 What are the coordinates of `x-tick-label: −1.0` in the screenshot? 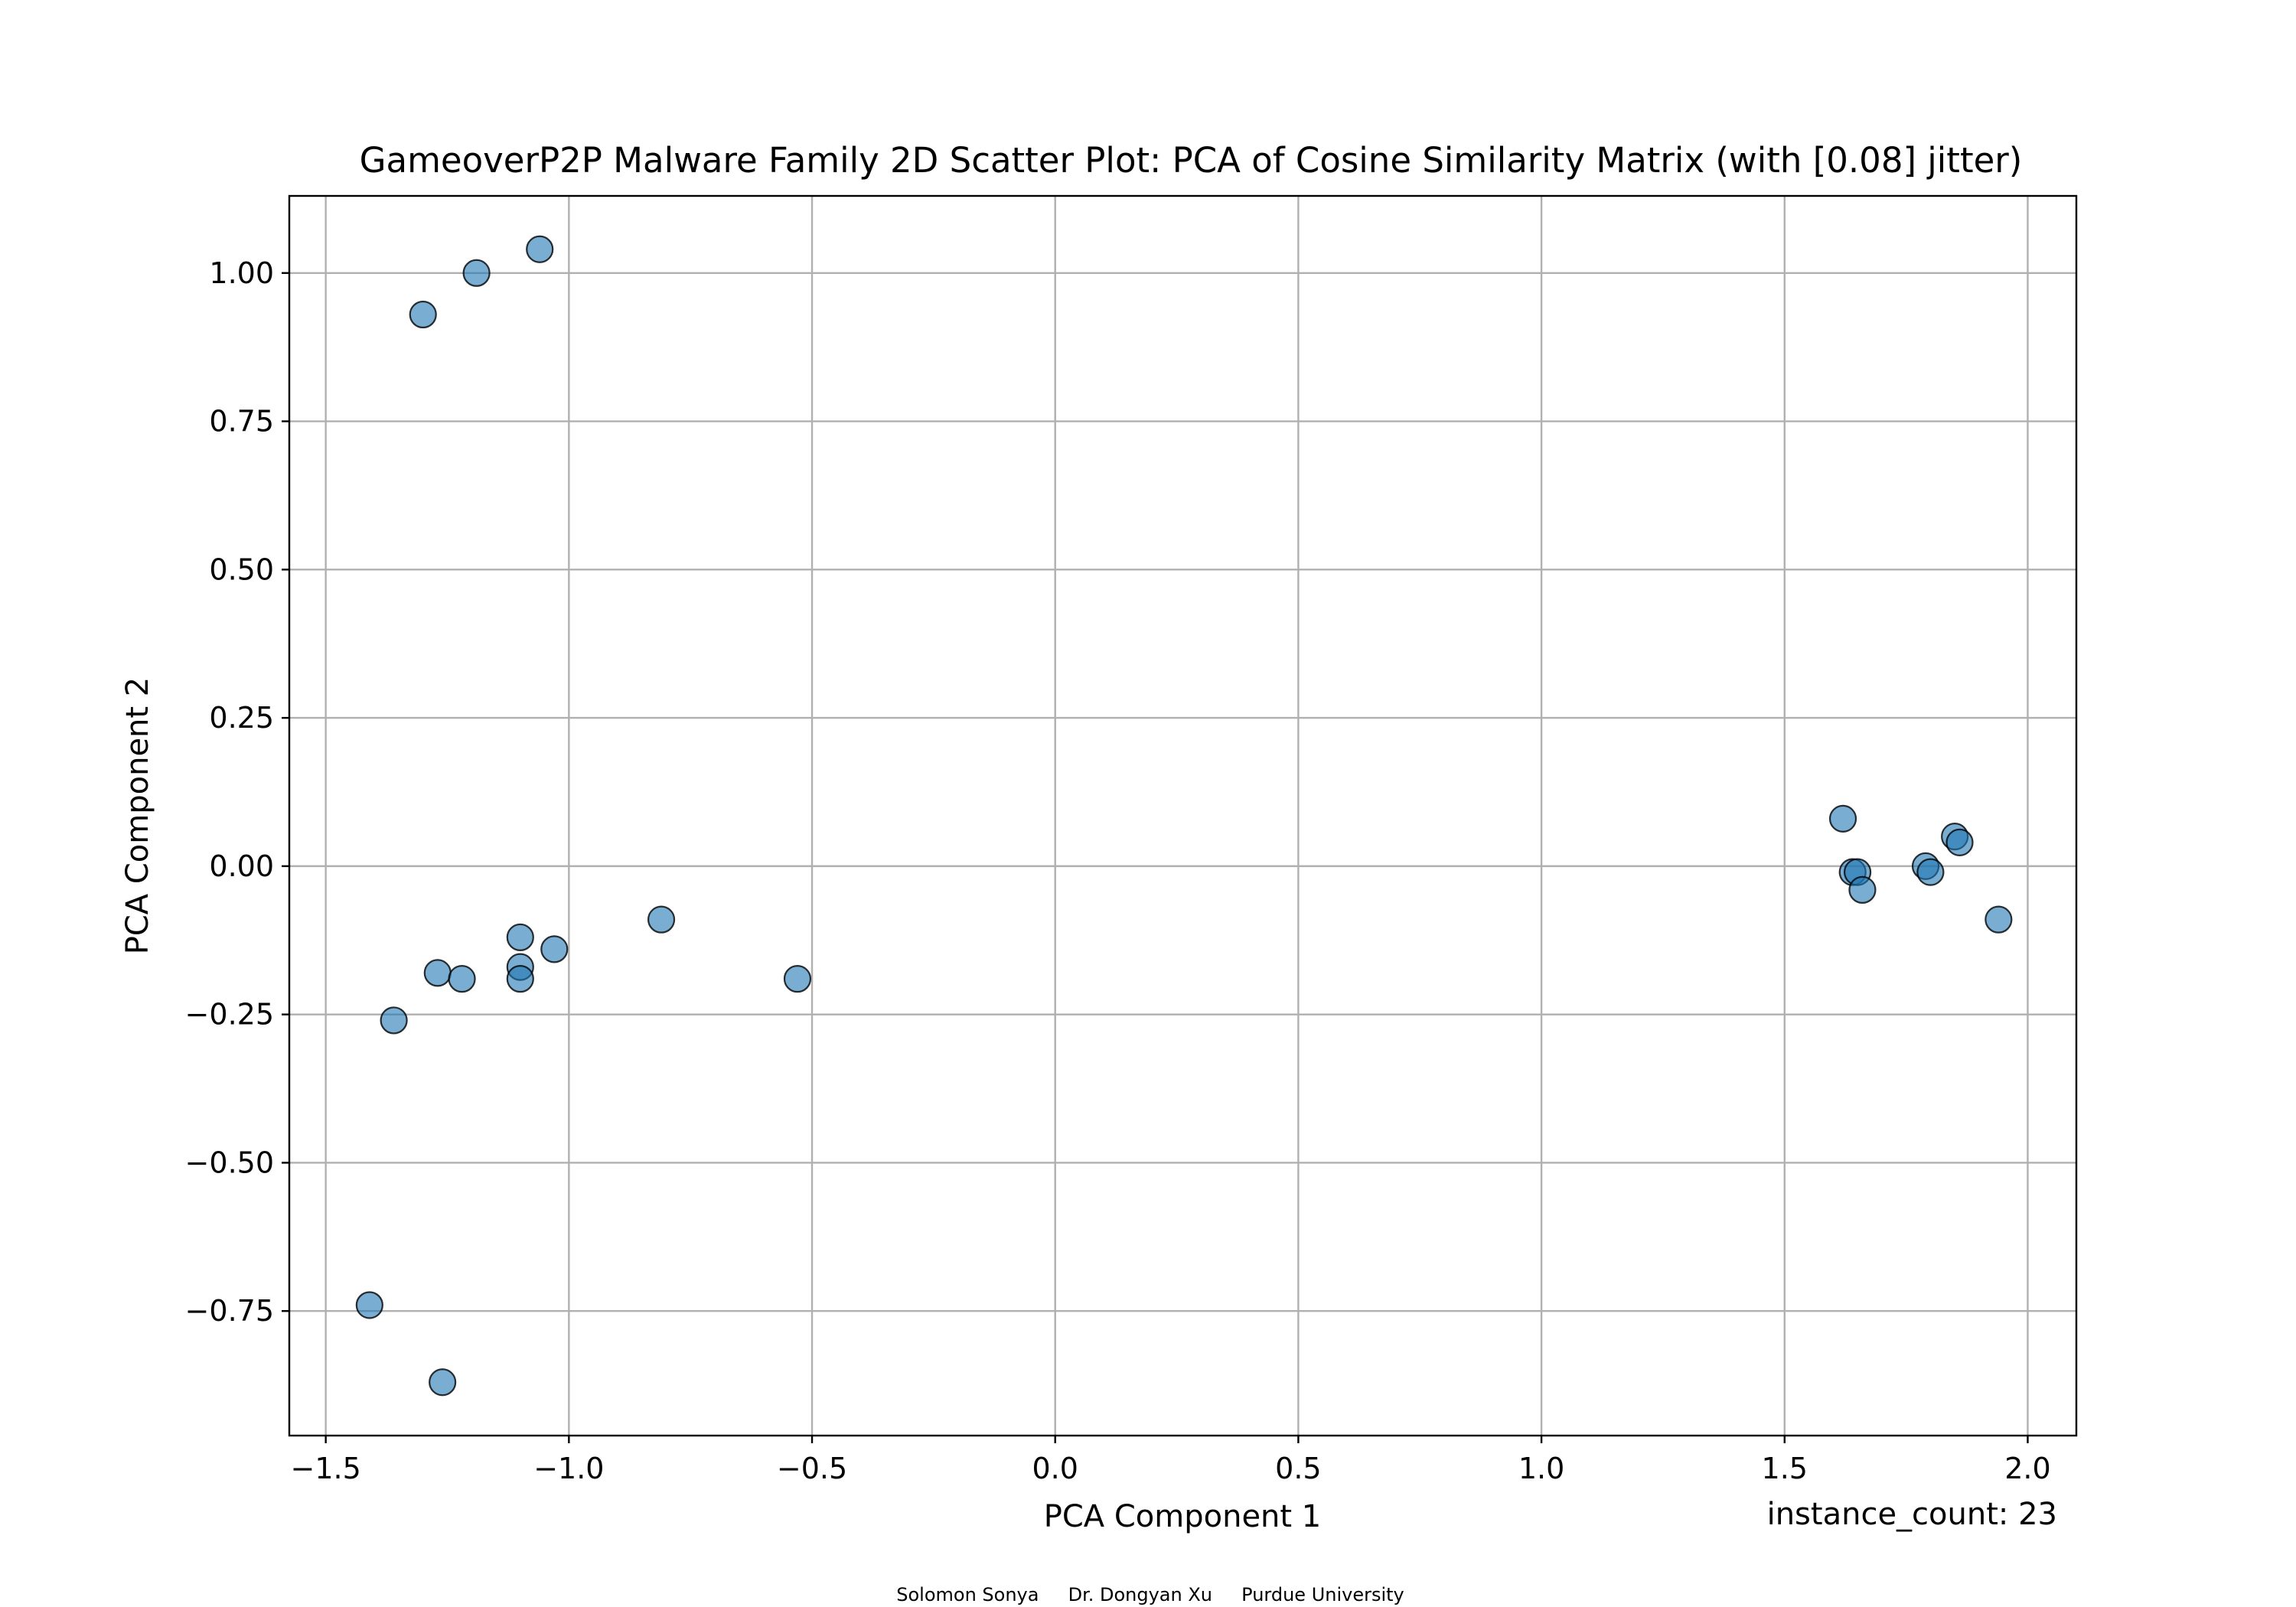 It's located at (568, 1468).